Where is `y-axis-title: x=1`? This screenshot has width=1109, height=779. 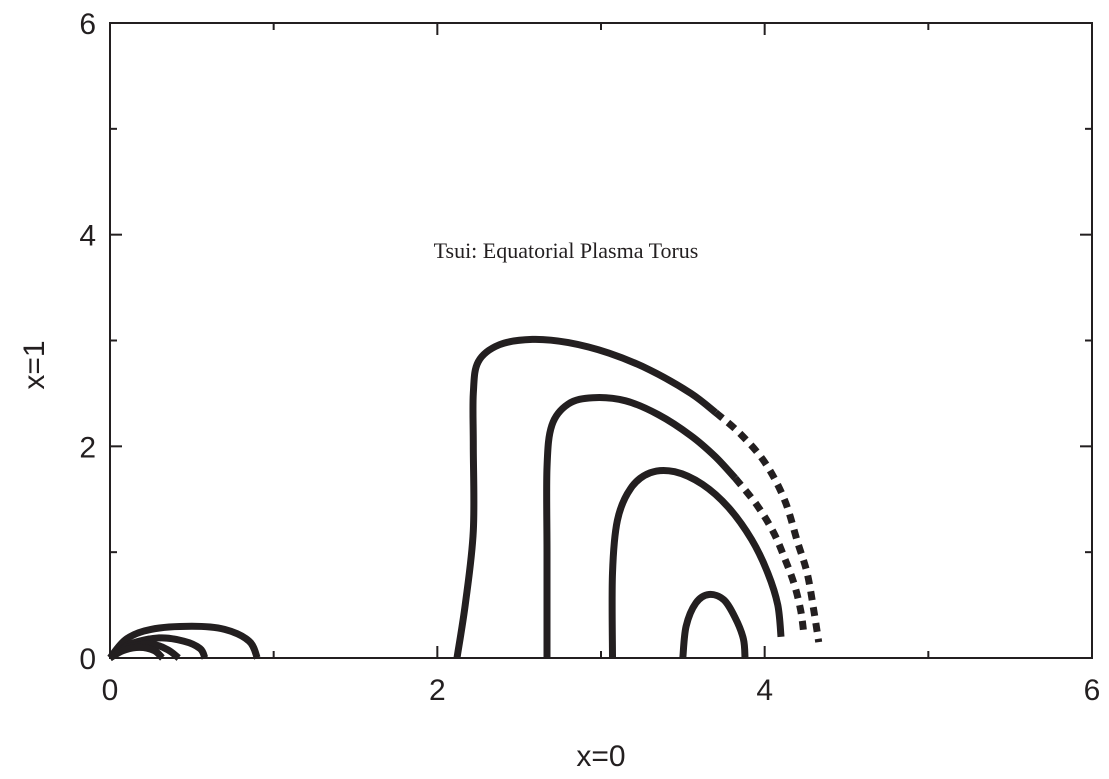 y-axis-title: x=1 is located at coordinates (34, 364).